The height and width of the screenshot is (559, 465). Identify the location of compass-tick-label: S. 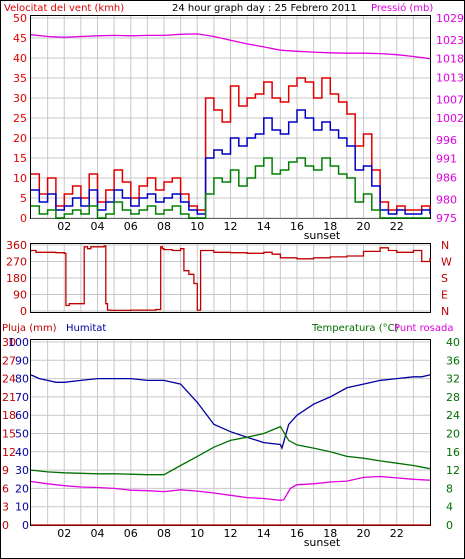
(444, 278).